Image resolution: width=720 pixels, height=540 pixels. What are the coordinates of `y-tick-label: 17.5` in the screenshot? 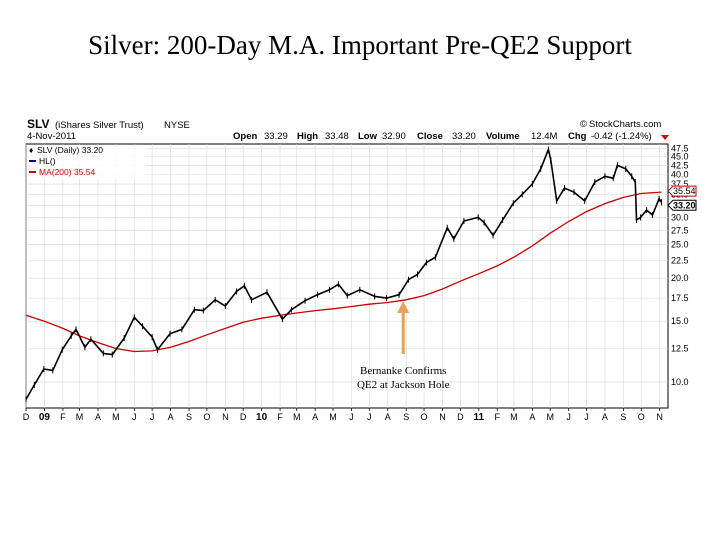 It's located at (680, 298).